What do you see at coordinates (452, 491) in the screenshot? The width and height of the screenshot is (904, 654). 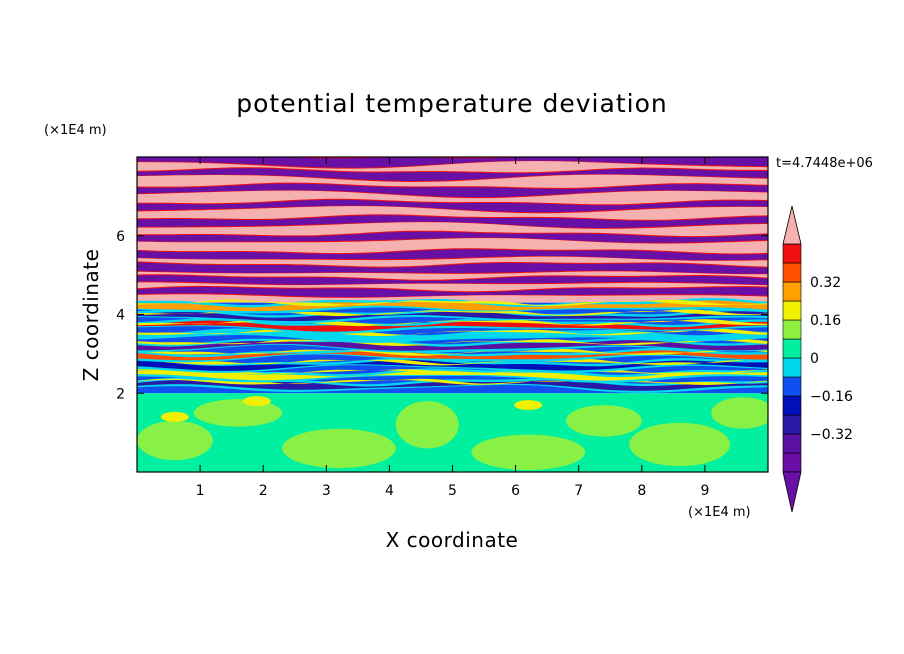 I see `x-tick-label: 5` at bounding box center [452, 491].